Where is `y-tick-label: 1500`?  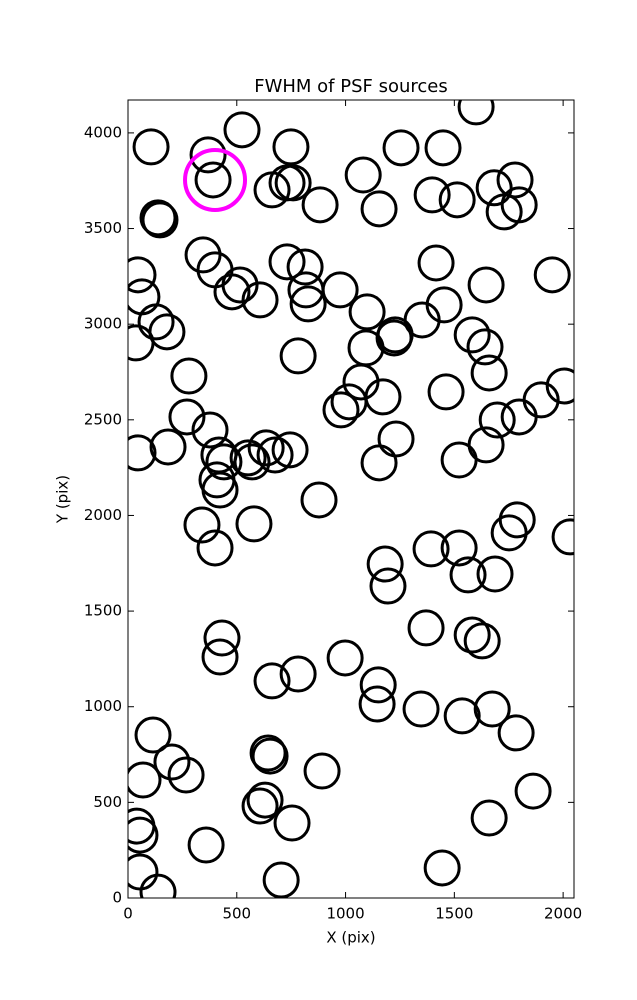
y-tick-label: 1500 is located at coordinates (103, 611).